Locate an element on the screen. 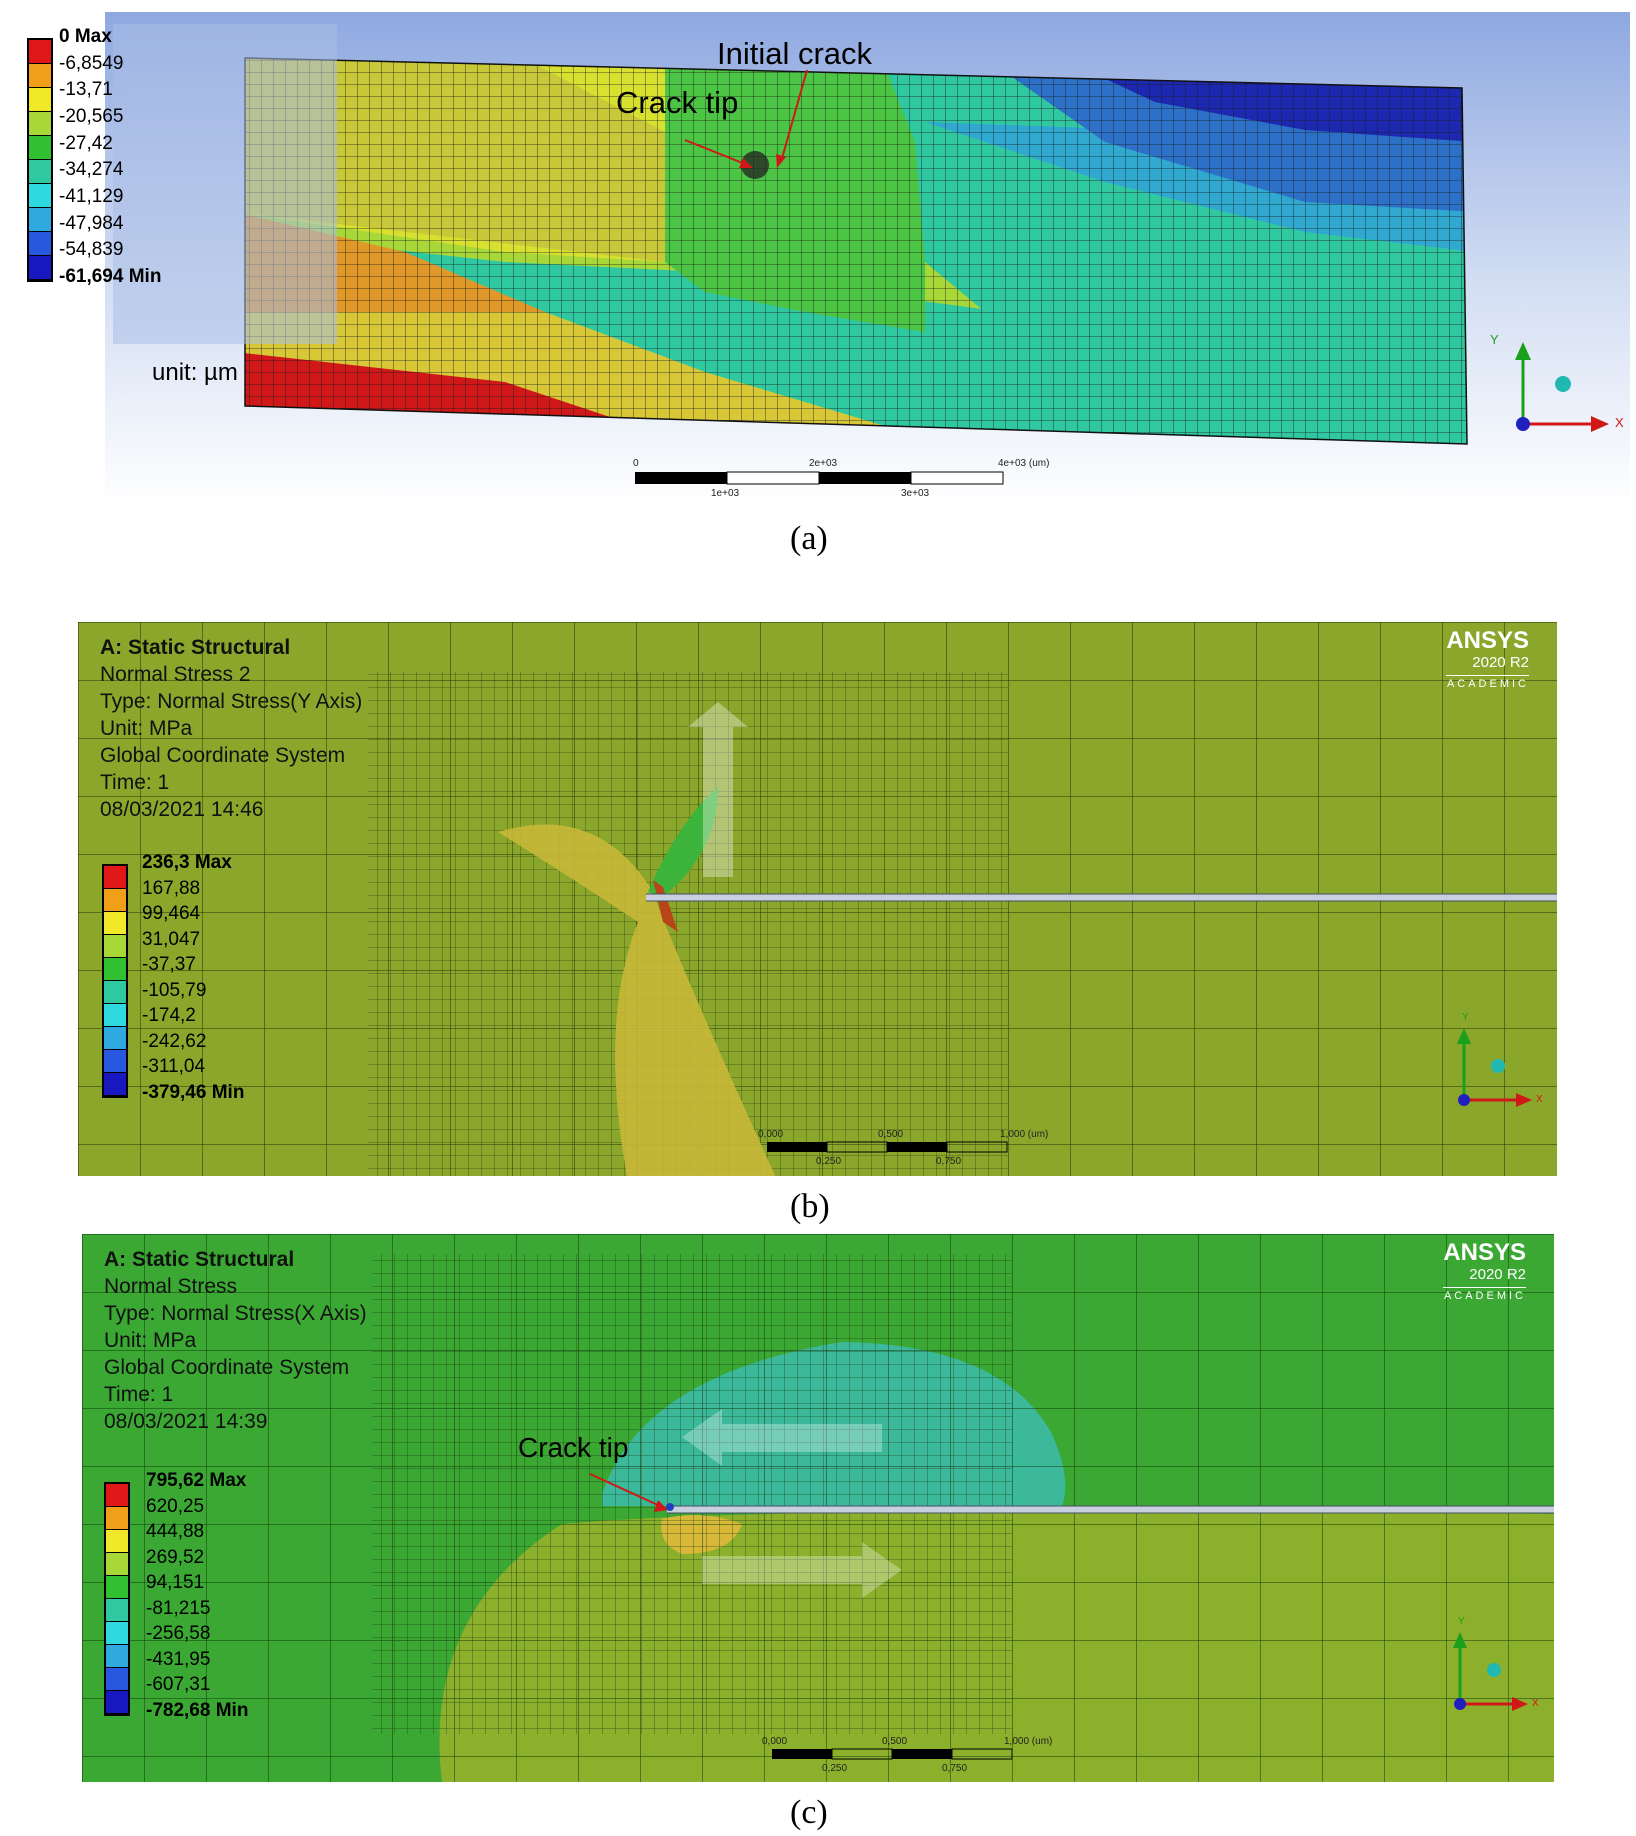  legend-label: -34,274 is located at coordinates (91, 170).